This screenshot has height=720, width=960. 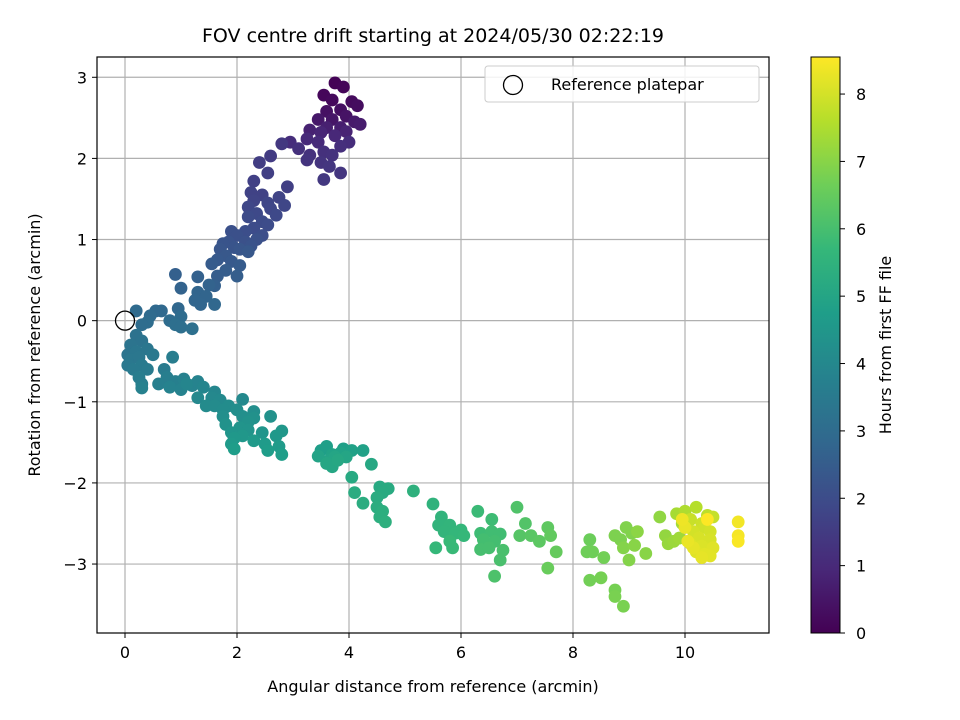 What do you see at coordinates (237, 652) in the screenshot?
I see `x-tick-label: 2` at bounding box center [237, 652].